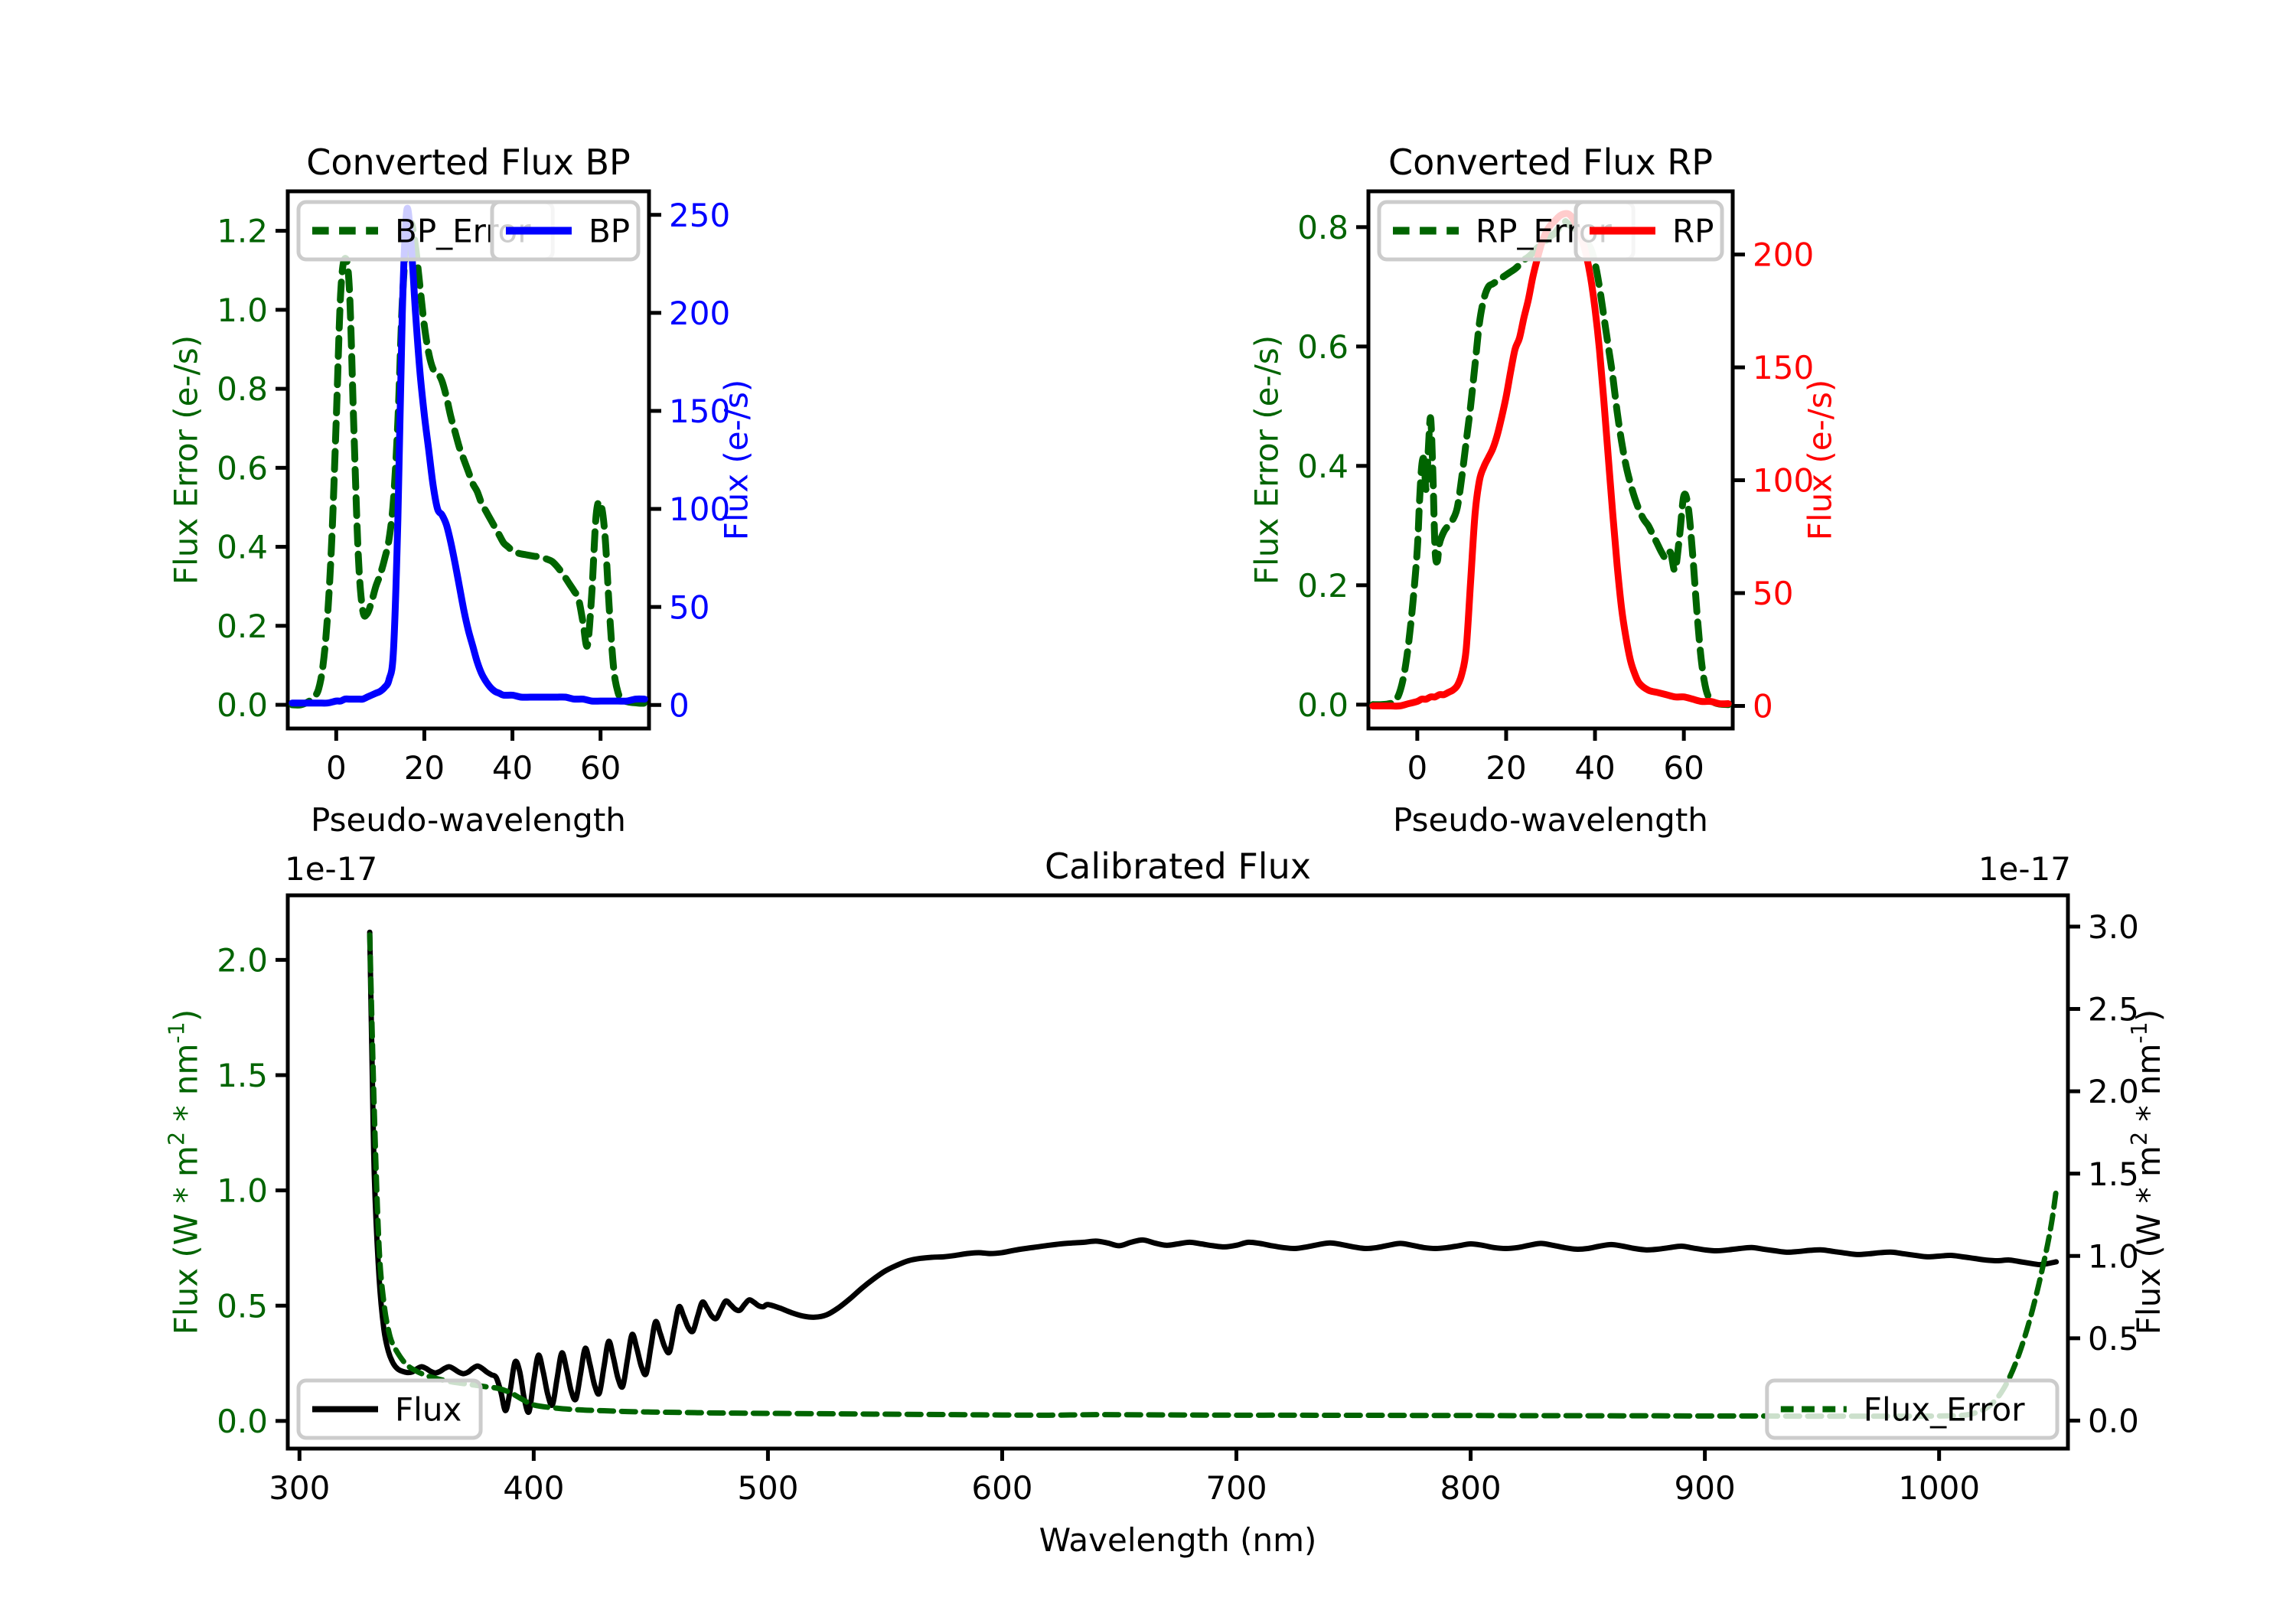 This screenshot has width=2296, height=1607. I want to click on chart-title: Converted Flux BP, so click(468, 162).